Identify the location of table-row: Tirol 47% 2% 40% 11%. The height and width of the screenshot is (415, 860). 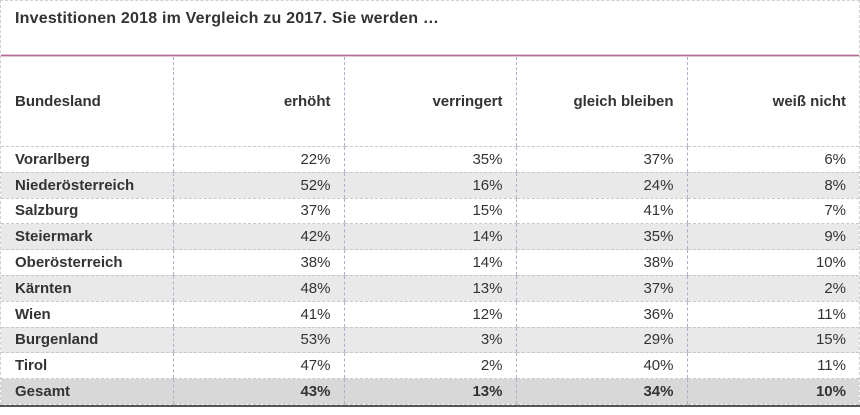
(430, 366).